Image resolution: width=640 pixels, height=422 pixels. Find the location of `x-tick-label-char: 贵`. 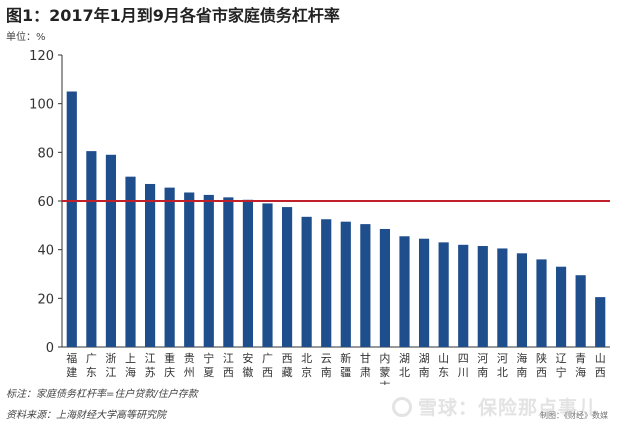

x-tick-label-char: 贵 is located at coordinates (189, 358).